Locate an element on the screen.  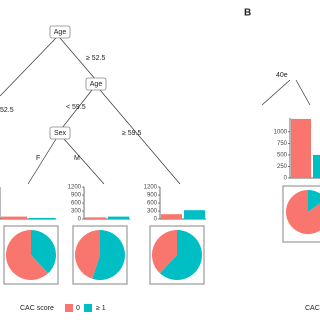
edge-label: 40e is located at coordinates (282, 75).